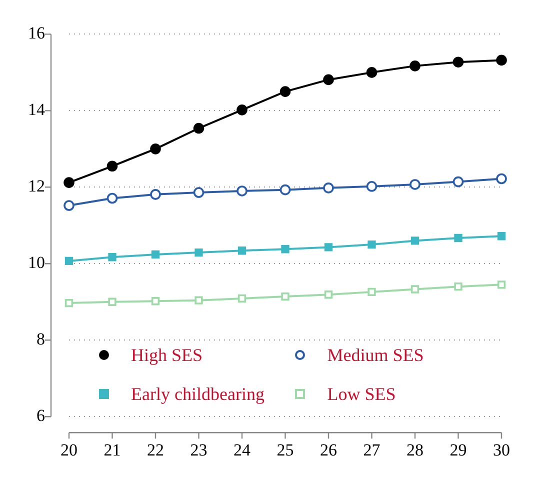  I want to click on x-tick-label: 26, so click(328, 450).